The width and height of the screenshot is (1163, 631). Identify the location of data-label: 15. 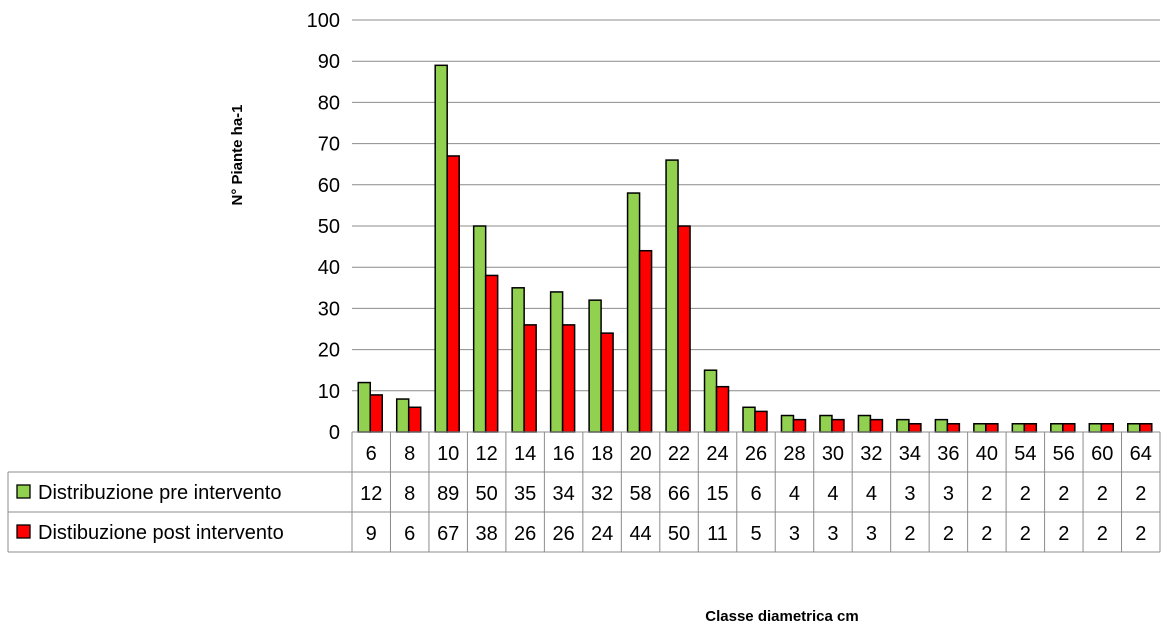
(717, 494).